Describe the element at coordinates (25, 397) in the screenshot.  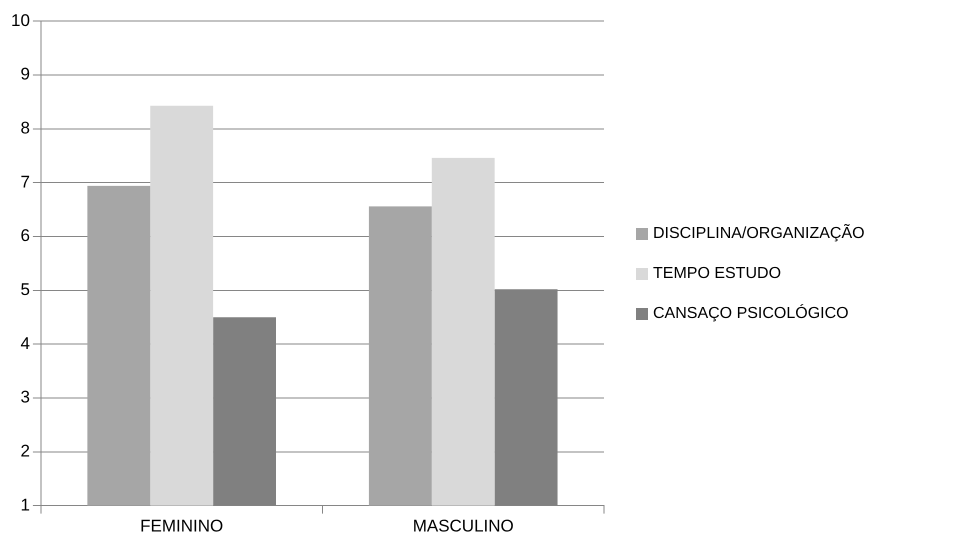
I see `y-tick-label: 3` at that location.